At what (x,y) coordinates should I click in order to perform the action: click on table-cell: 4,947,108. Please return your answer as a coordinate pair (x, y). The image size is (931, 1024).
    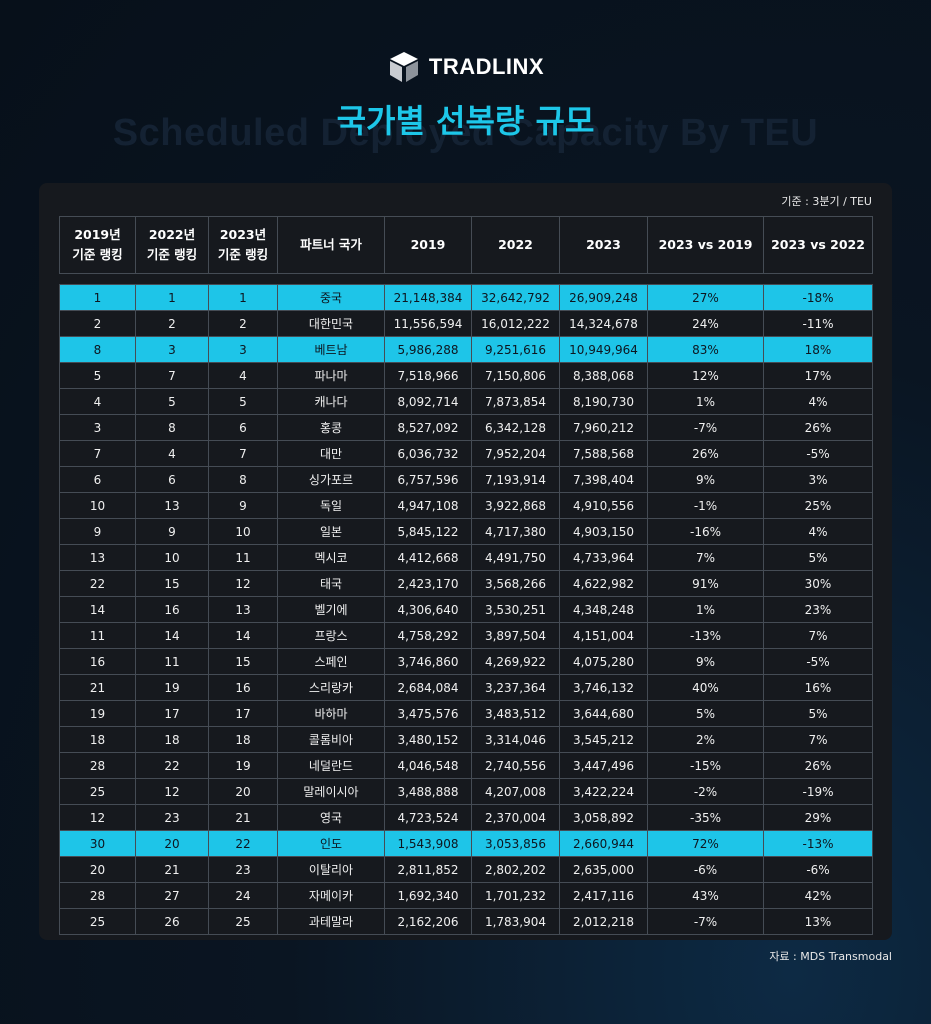
    Looking at the image, I should click on (428, 505).